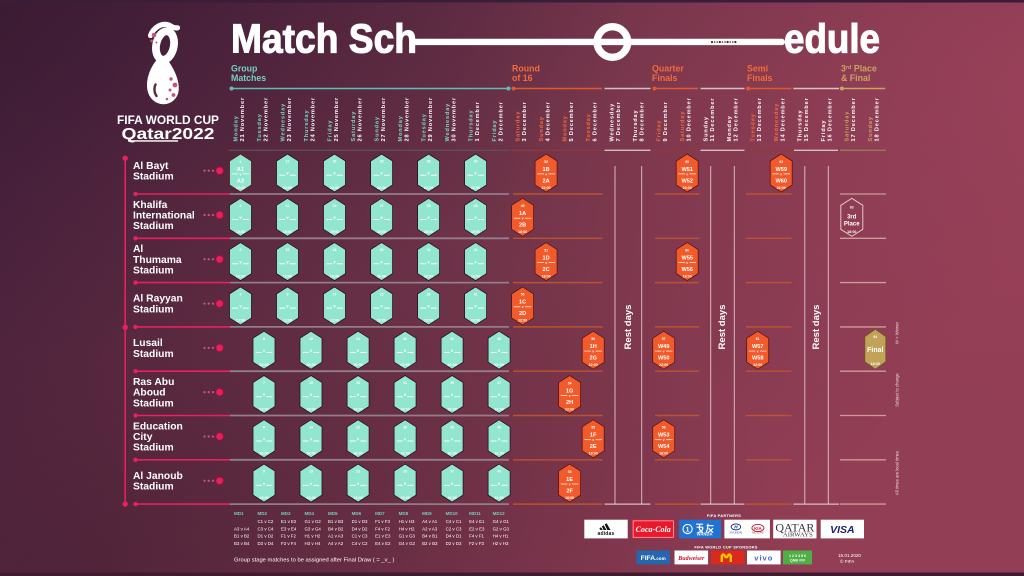 The height and width of the screenshot is (576, 1024). Describe the element at coordinates (288, 206) in the screenshot. I see `svg-text: 11` at that location.